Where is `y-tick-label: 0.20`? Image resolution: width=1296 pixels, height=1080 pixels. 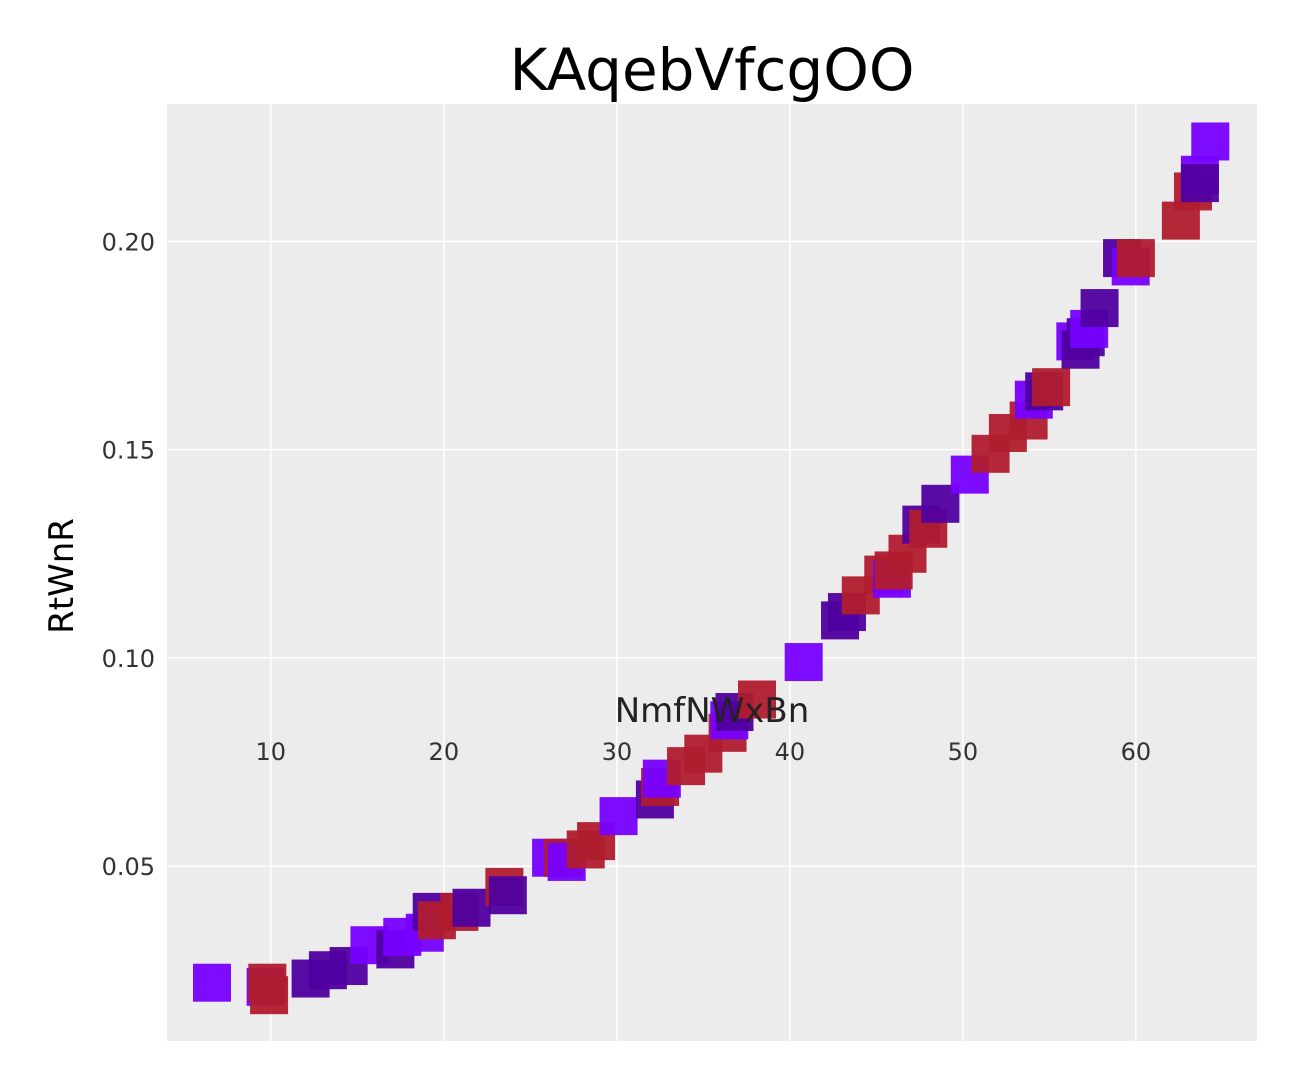 y-tick-label: 0.20 is located at coordinates (128, 242).